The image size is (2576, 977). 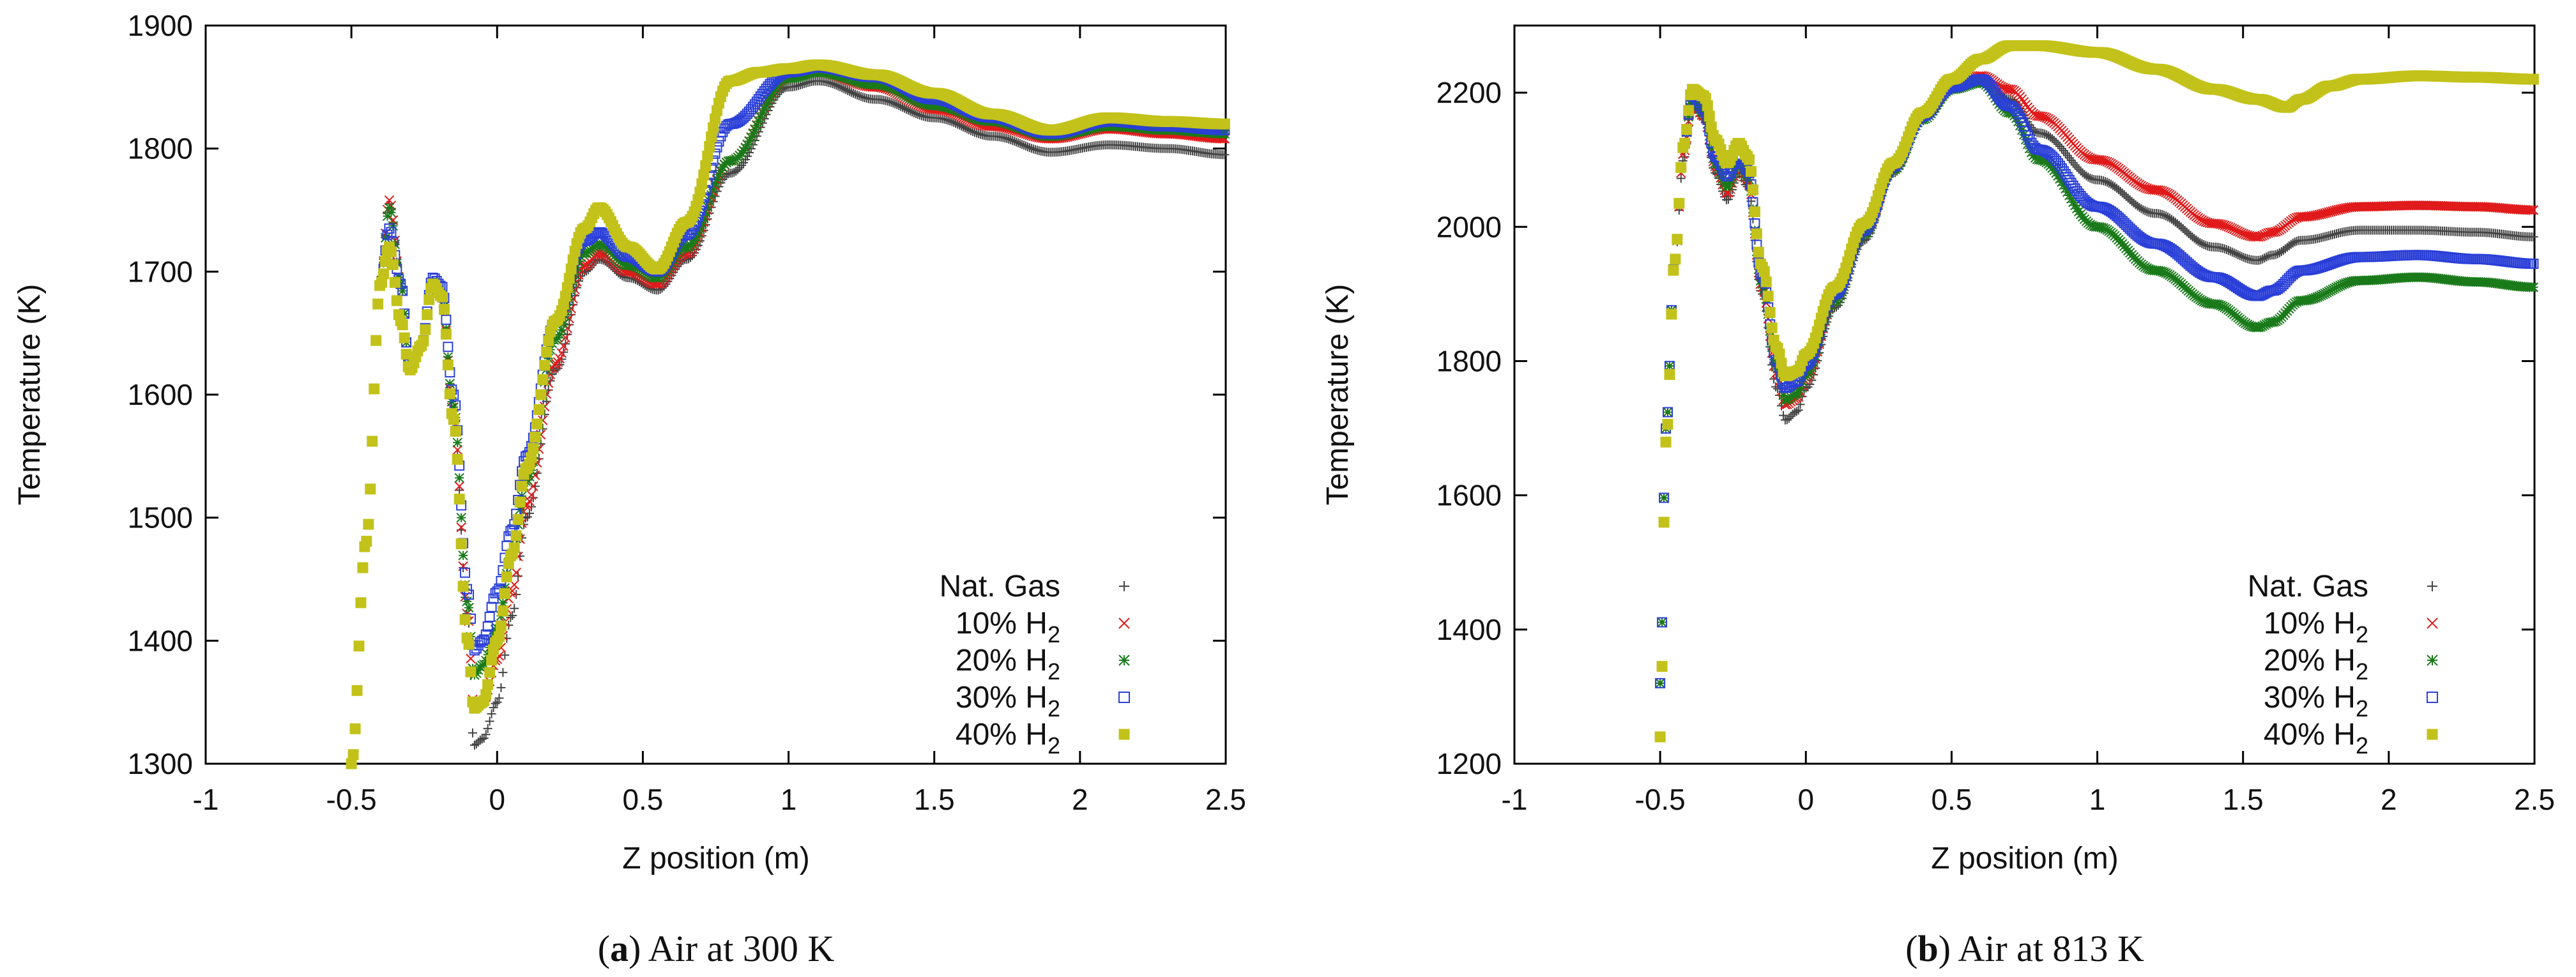 I want to click on legend-label: 30% H2, so click(x=1008, y=701).